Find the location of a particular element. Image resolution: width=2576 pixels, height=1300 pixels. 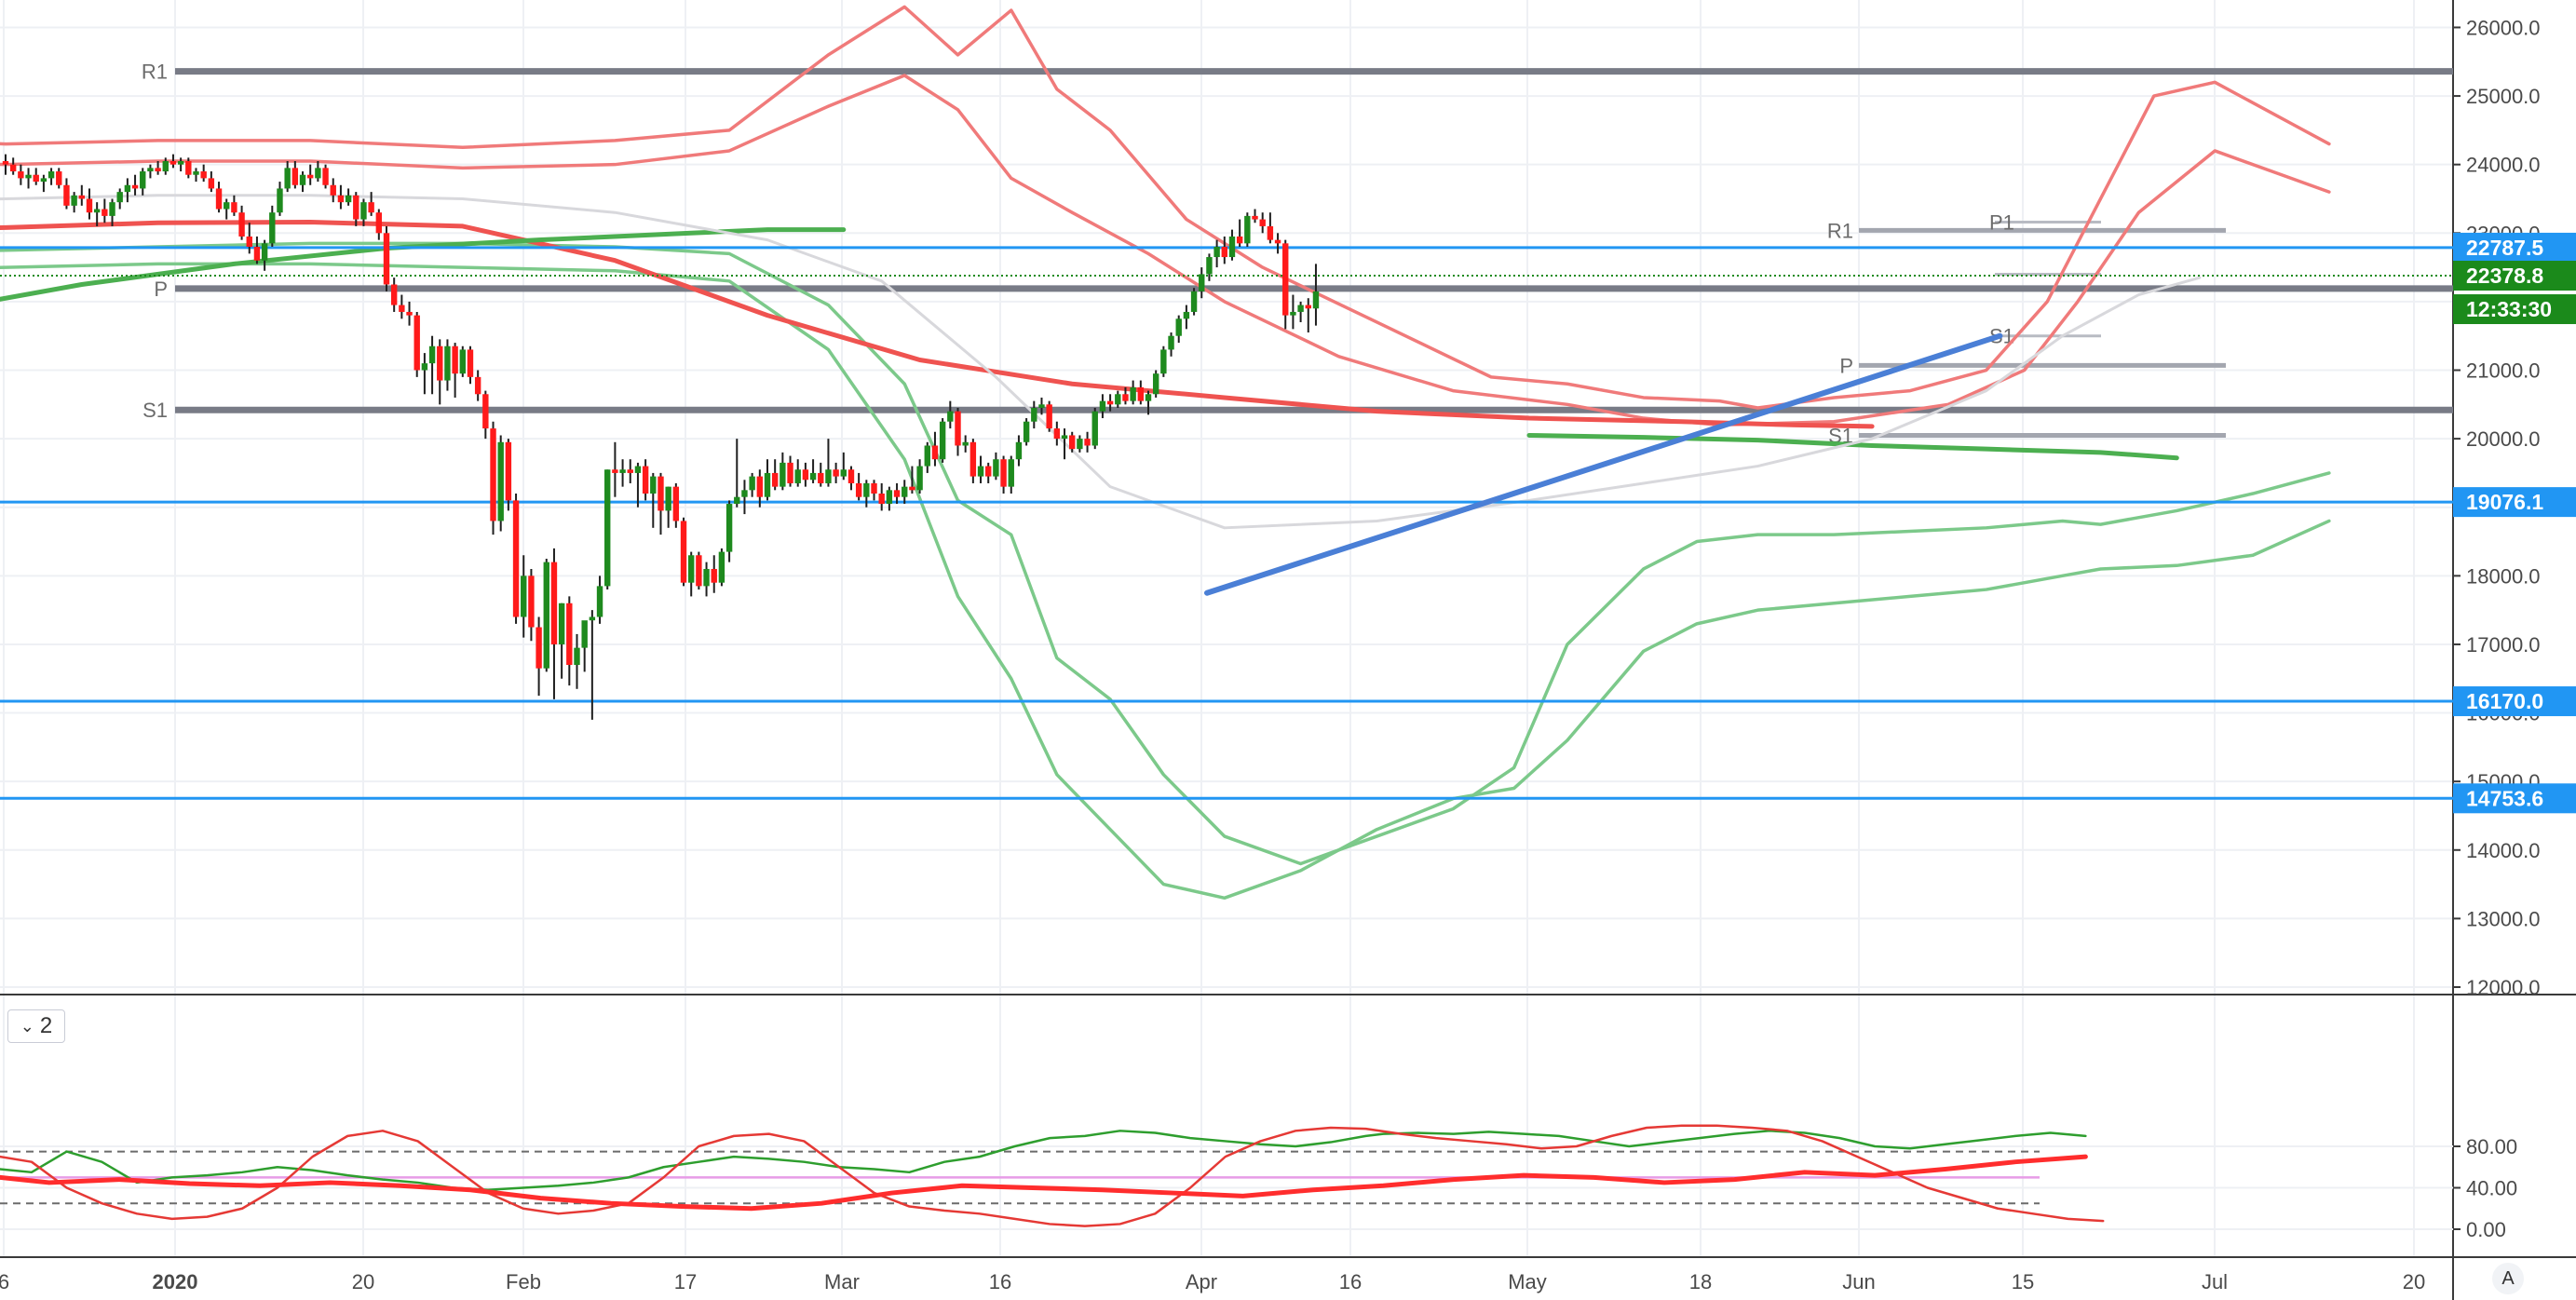

time-axis-label: 17 is located at coordinates (685, 1281).